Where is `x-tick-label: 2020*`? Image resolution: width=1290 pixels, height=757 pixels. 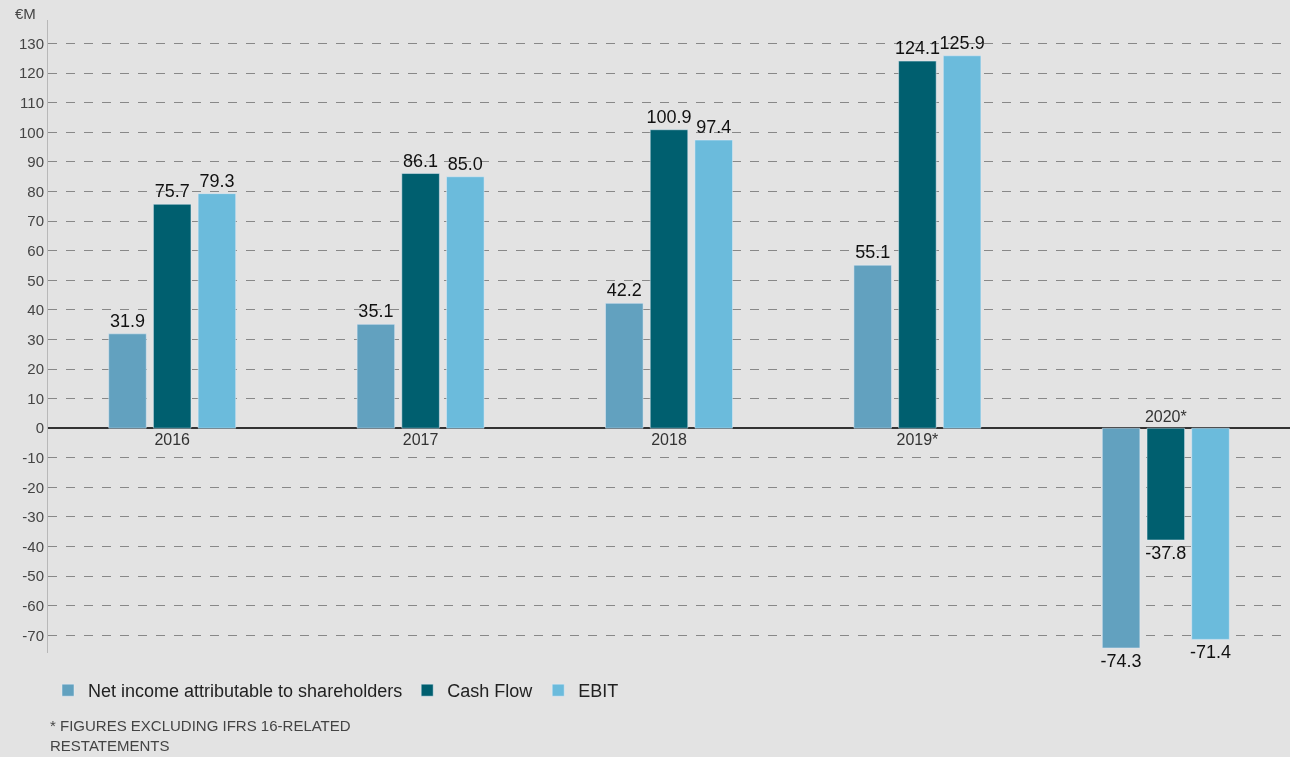 x-tick-label: 2020* is located at coordinates (1165, 416).